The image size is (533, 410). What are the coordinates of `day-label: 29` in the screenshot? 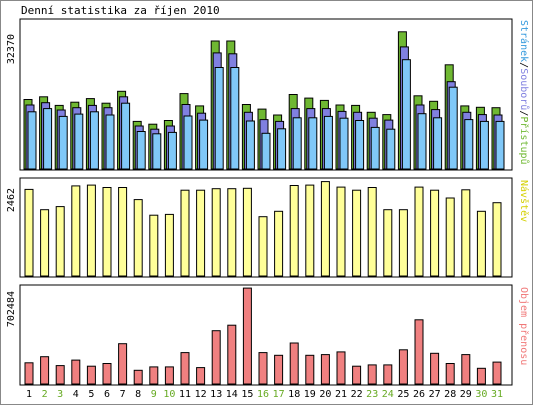 It's located at (466, 394).